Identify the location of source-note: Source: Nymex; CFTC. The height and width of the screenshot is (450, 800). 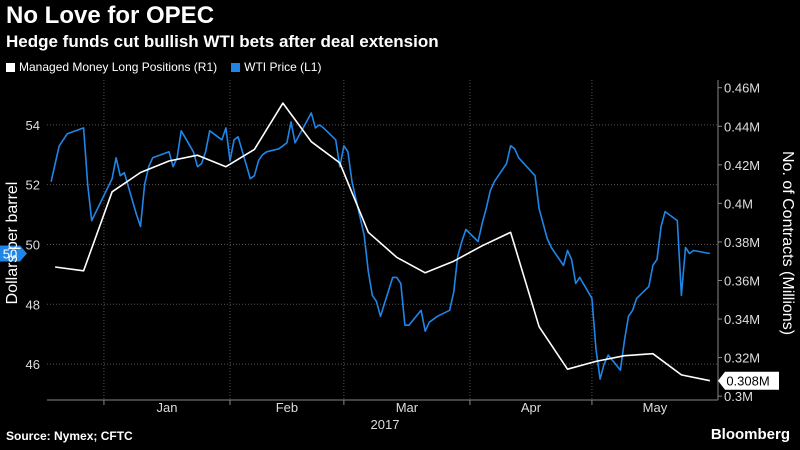
(69, 436).